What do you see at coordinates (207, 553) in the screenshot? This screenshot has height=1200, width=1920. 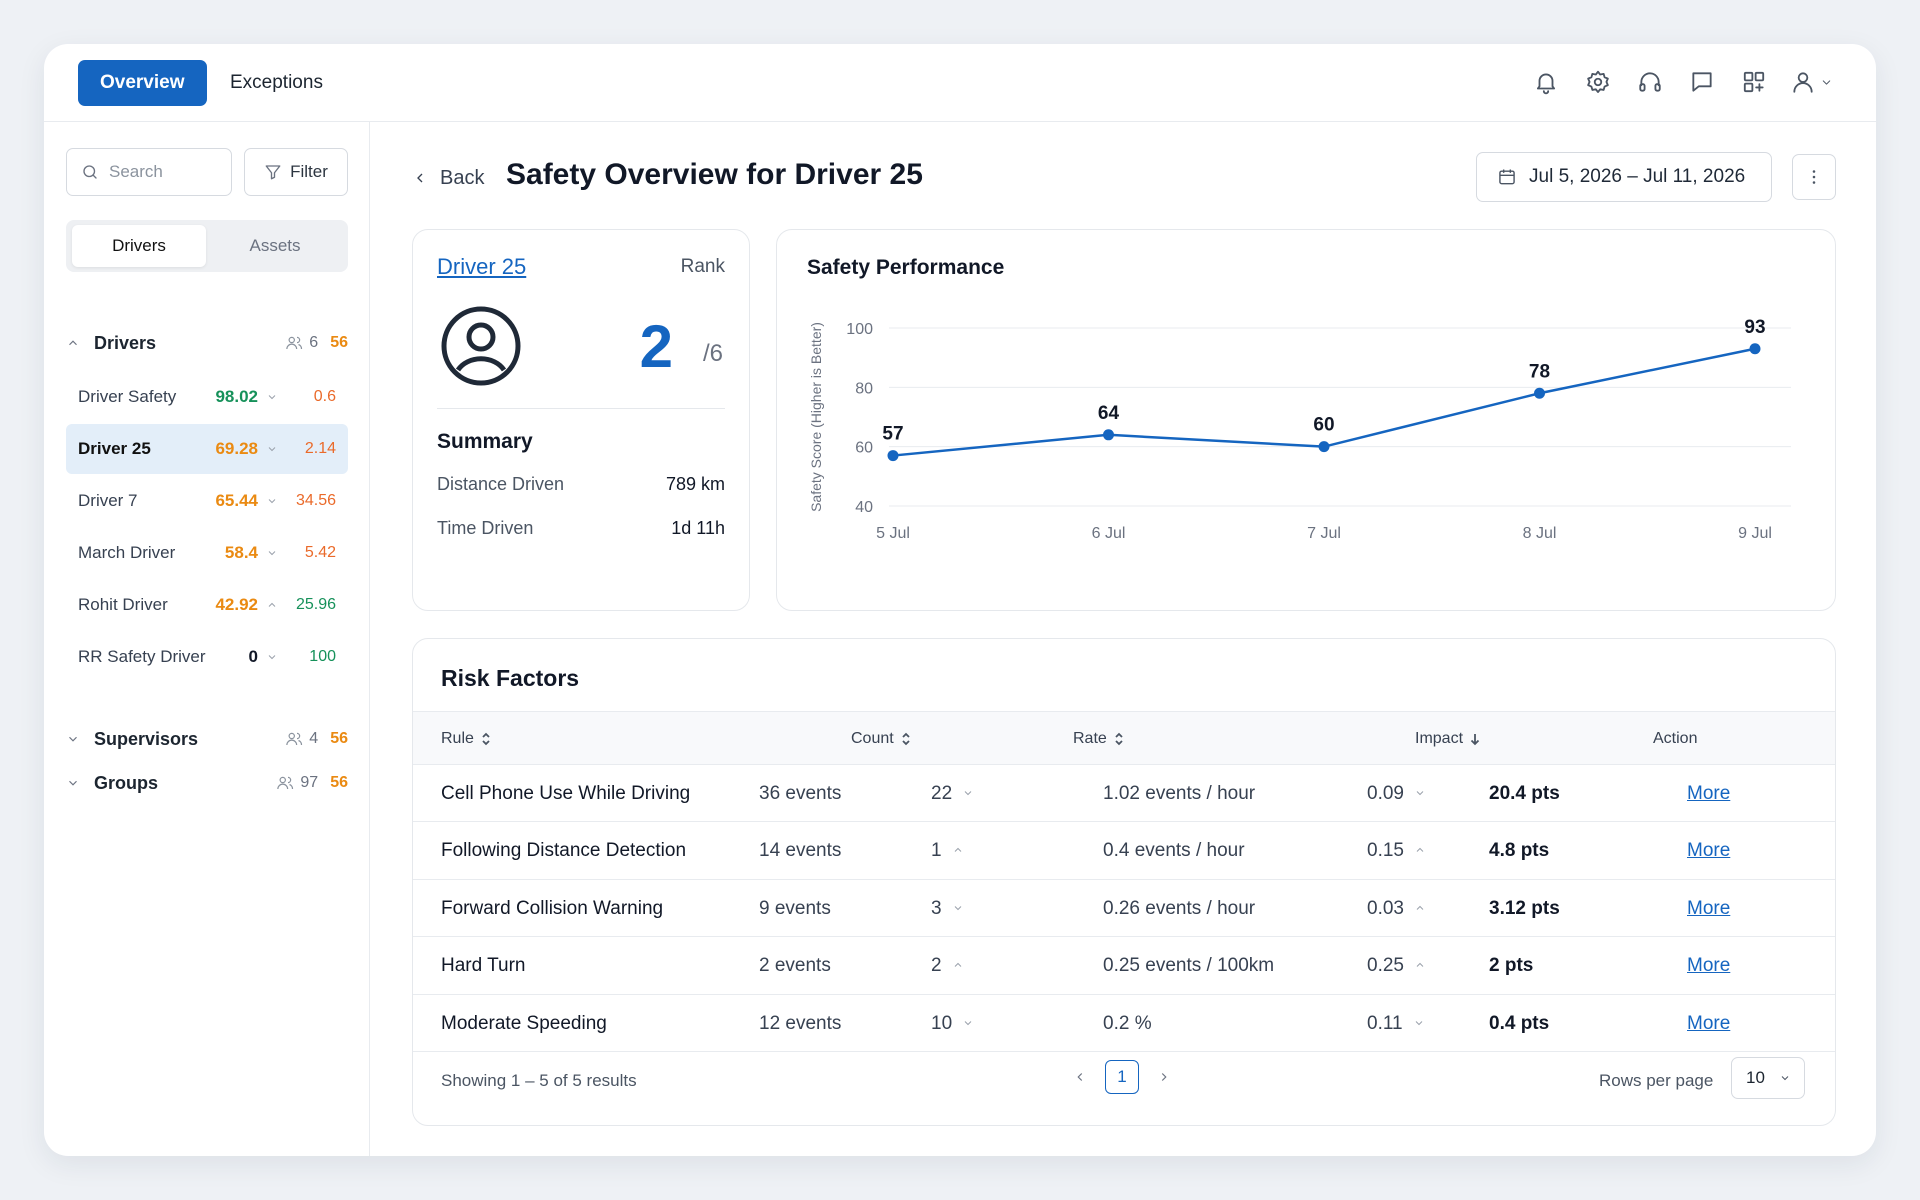 I see `sidebar-driver-item: March Driver 58.4 5.42` at bounding box center [207, 553].